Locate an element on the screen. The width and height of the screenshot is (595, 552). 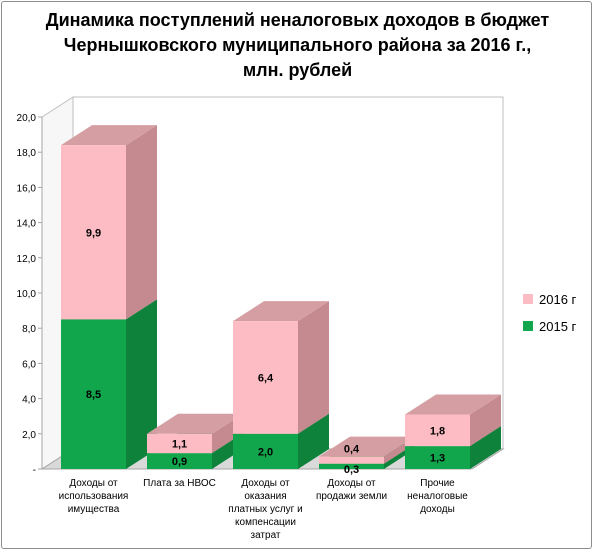
y-tick-label: 8,0 is located at coordinates (29, 329).